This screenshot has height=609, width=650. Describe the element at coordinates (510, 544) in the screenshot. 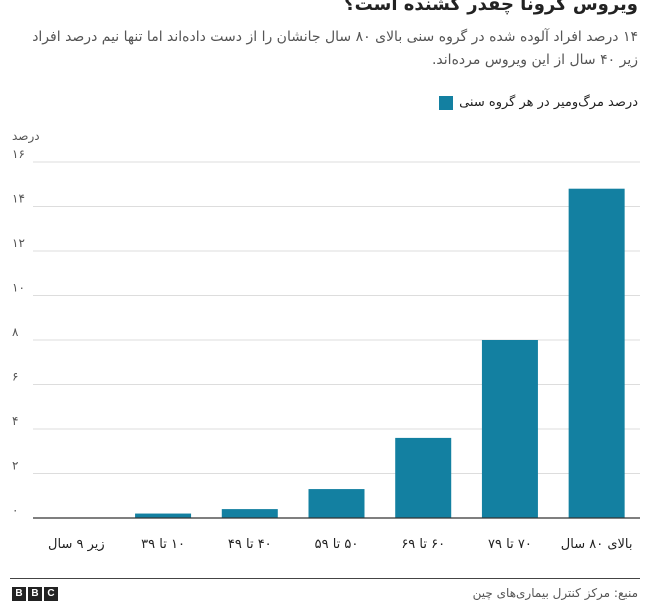

I see `x-tick-label: ۷۰ تا ۷۹` at that location.